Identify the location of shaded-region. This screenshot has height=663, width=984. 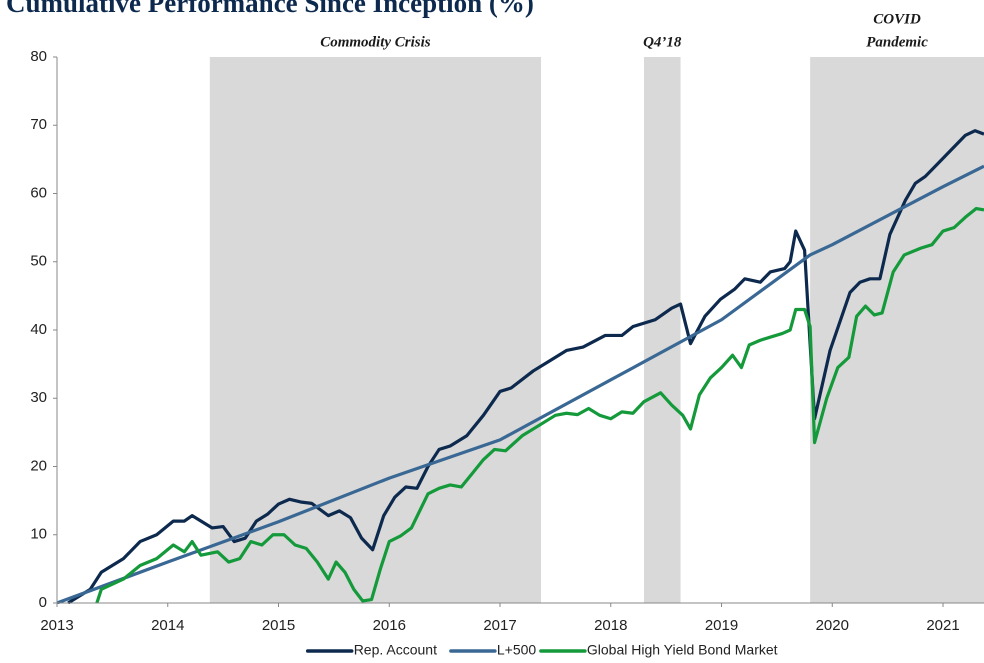
(662, 330).